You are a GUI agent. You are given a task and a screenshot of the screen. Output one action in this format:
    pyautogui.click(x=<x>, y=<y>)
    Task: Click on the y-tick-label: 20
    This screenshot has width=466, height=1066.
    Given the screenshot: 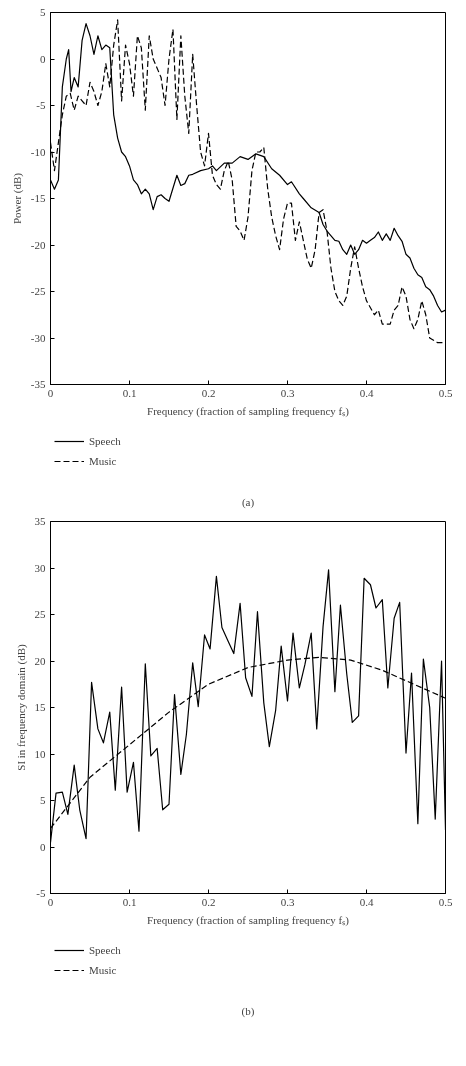 What is the action you would take?
    pyautogui.click(x=40, y=660)
    